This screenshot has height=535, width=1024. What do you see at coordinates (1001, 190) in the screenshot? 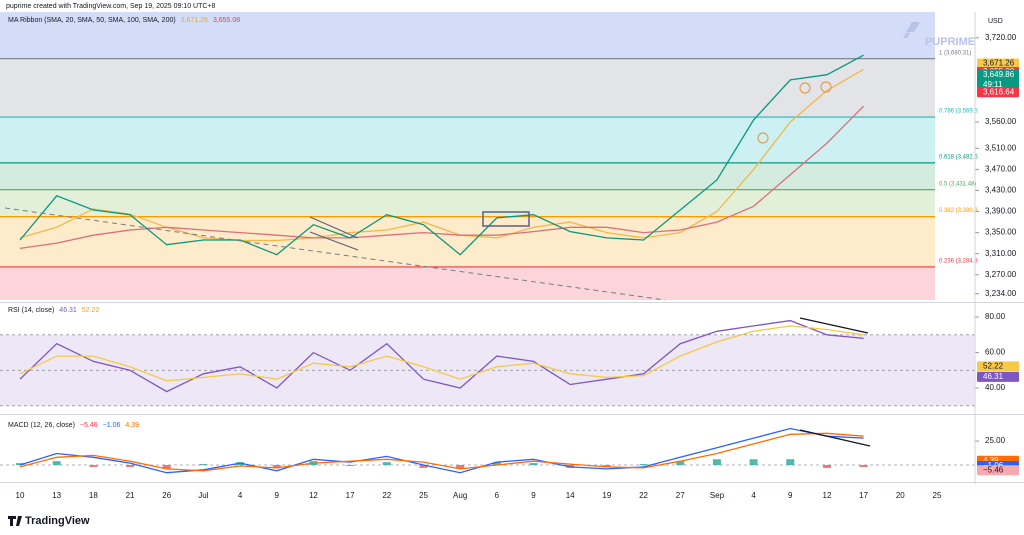
I see `y-tick-label: 3,430.00` at bounding box center [1001, 190].